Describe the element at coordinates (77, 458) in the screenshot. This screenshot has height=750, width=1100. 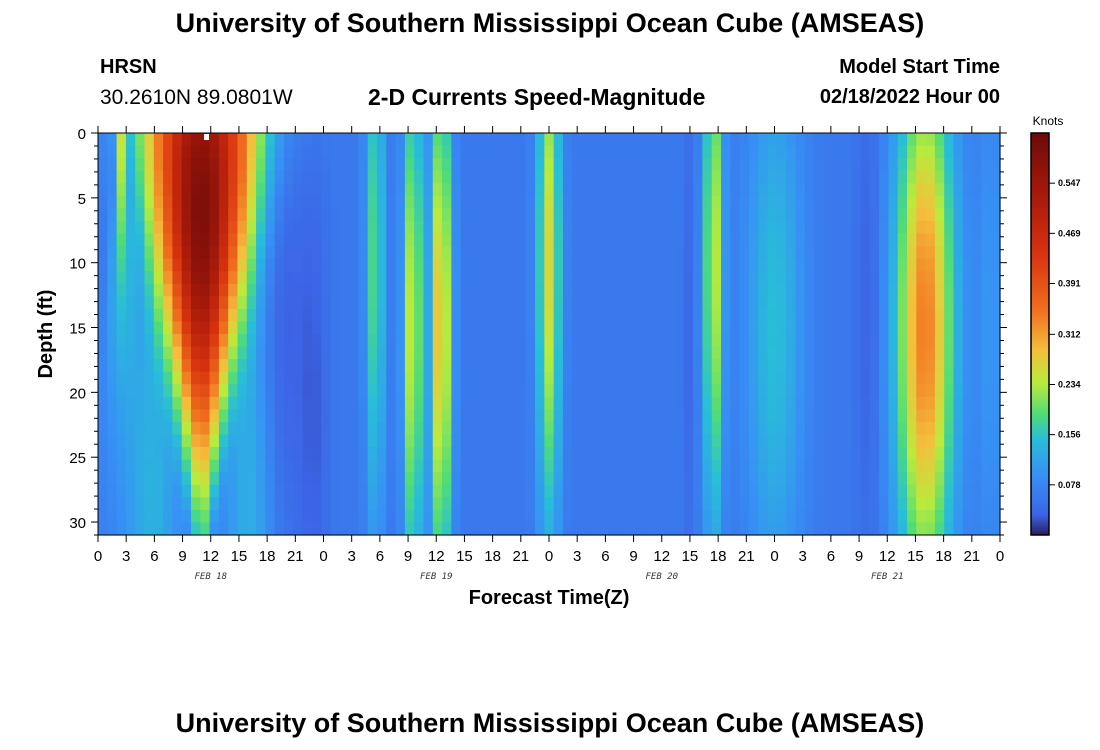
I see `y-tick-label: 25` at that location.